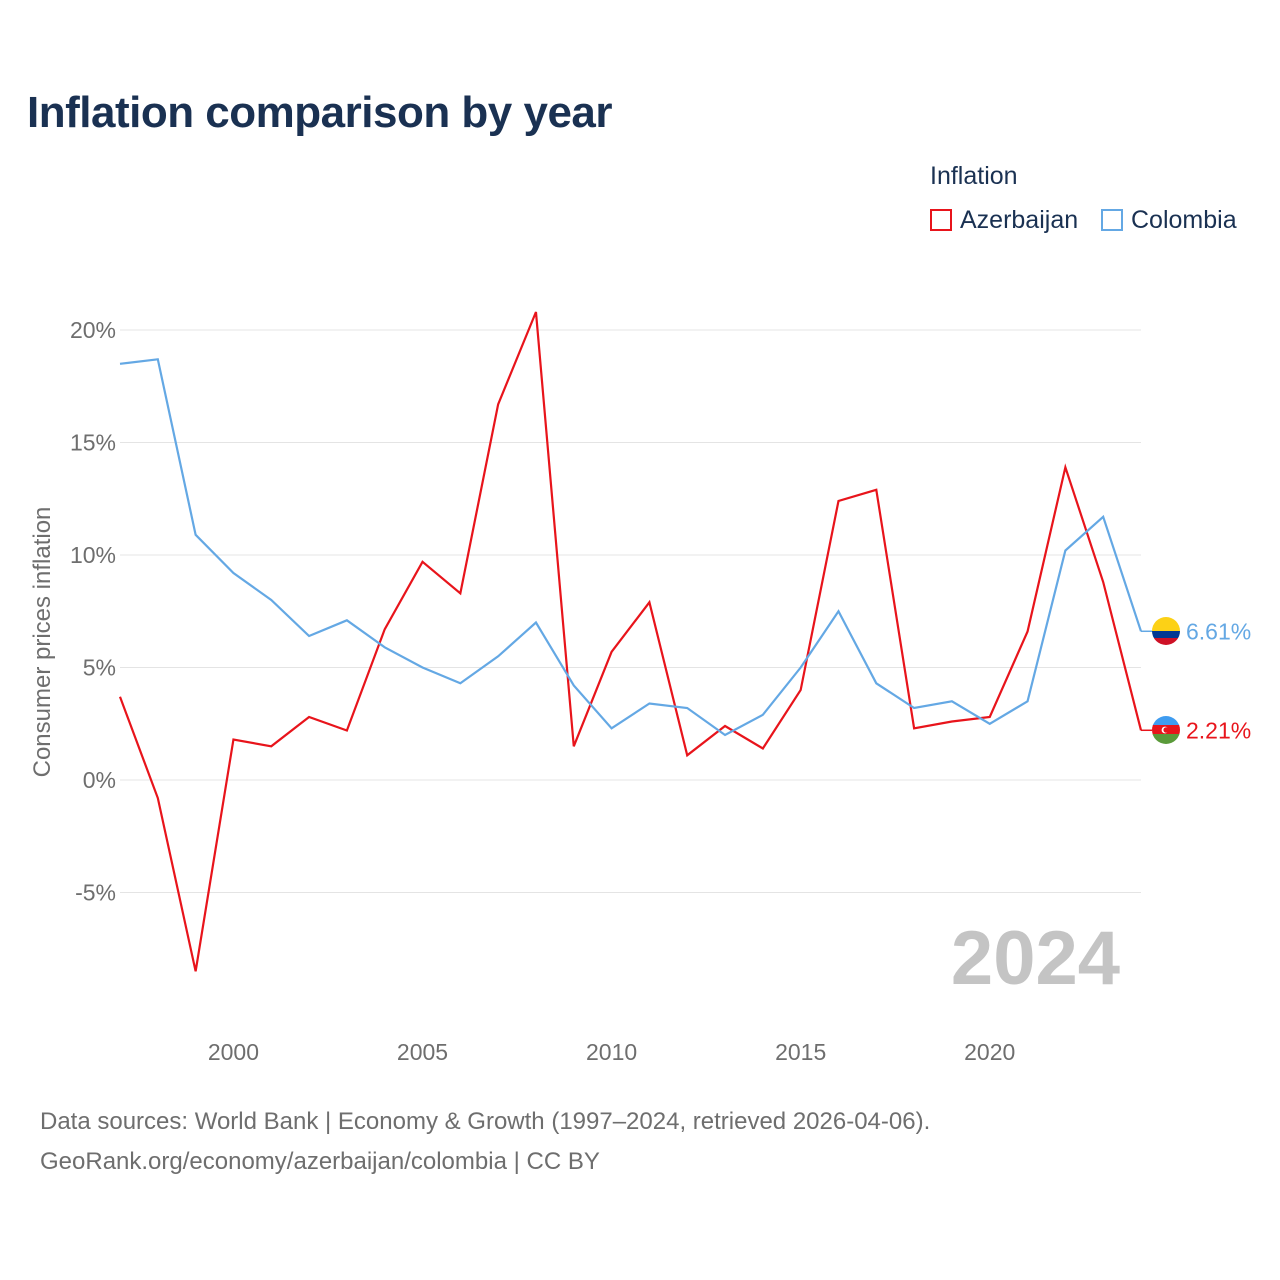 The height and width of the screenshot is (1280, 1280). Describe the element at coordinates (1218, 631) in the screenshot. I see `end-value-label-colombia: 6.61%` at that location.